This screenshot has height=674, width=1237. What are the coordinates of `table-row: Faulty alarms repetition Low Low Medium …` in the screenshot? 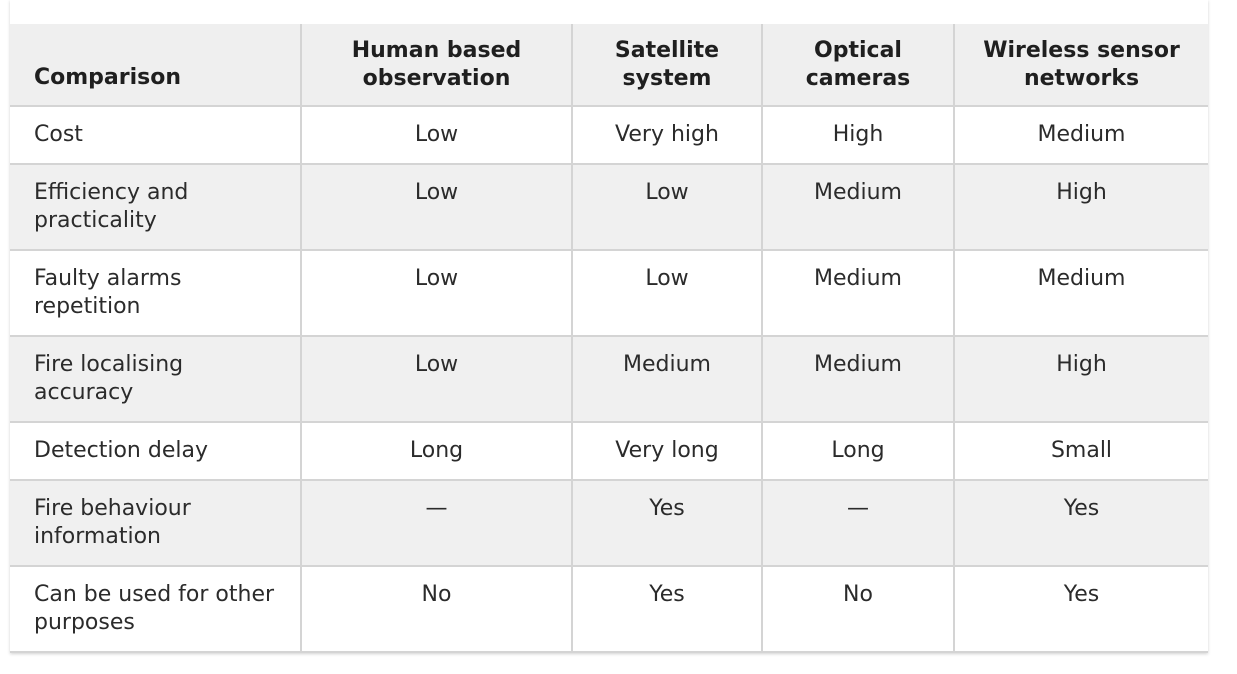 It's located at (609, 293).